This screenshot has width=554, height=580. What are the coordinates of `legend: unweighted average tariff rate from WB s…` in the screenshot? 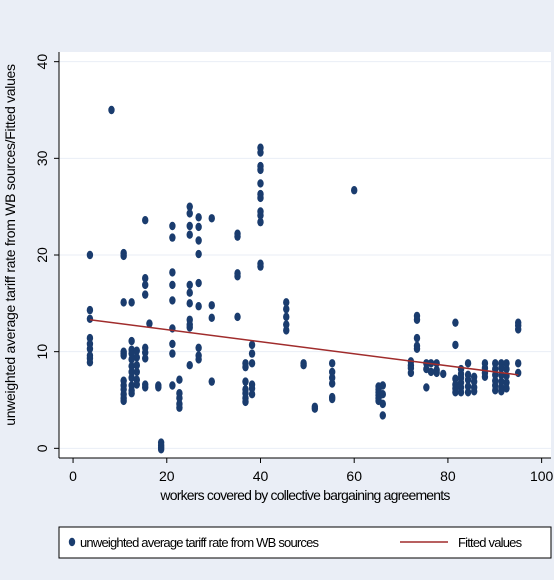 It's located at (305, 542).